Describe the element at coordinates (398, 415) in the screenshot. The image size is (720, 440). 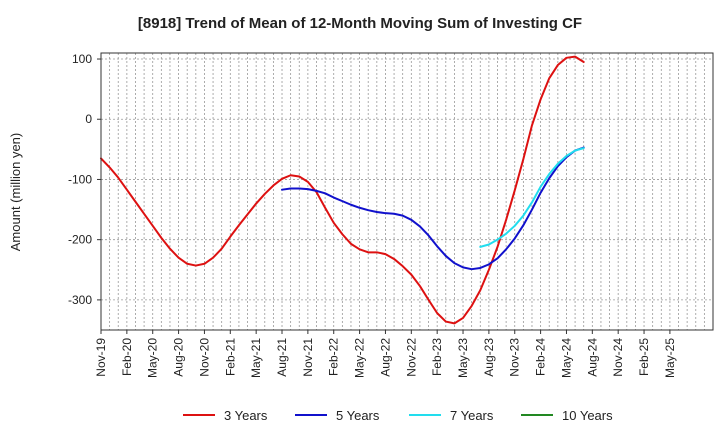
I see `legend: 3 Years 5 Years 7 Years 10 Years` at that location.